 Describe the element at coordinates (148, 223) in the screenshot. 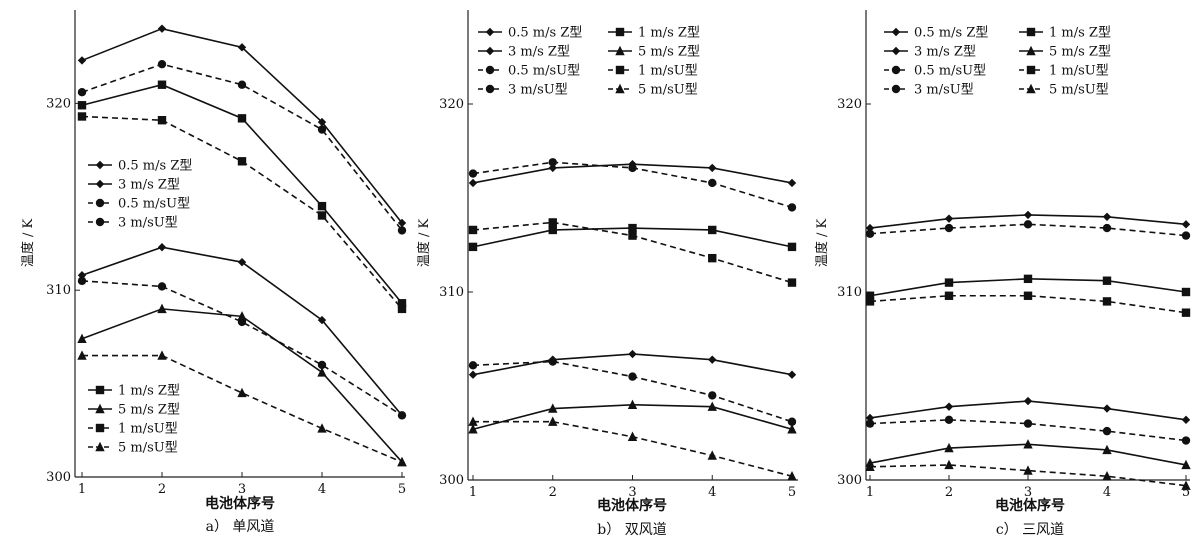

I see `panel-a-legend-entry: 3 m/sU型` at that location.